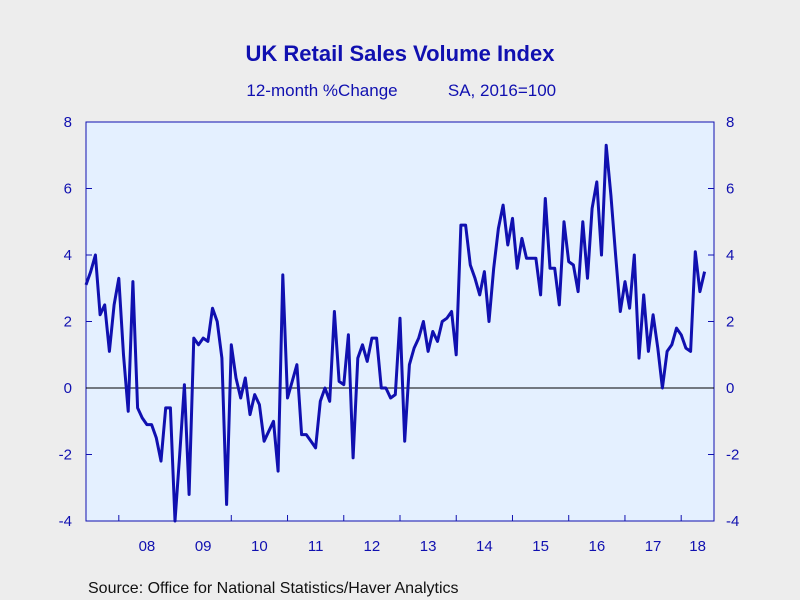 The width and height of the screenshot is (800, 600). Describe the element at coordinates (732, 521) in the screenshot. I see `y-tick-label-right: -4` at that location.